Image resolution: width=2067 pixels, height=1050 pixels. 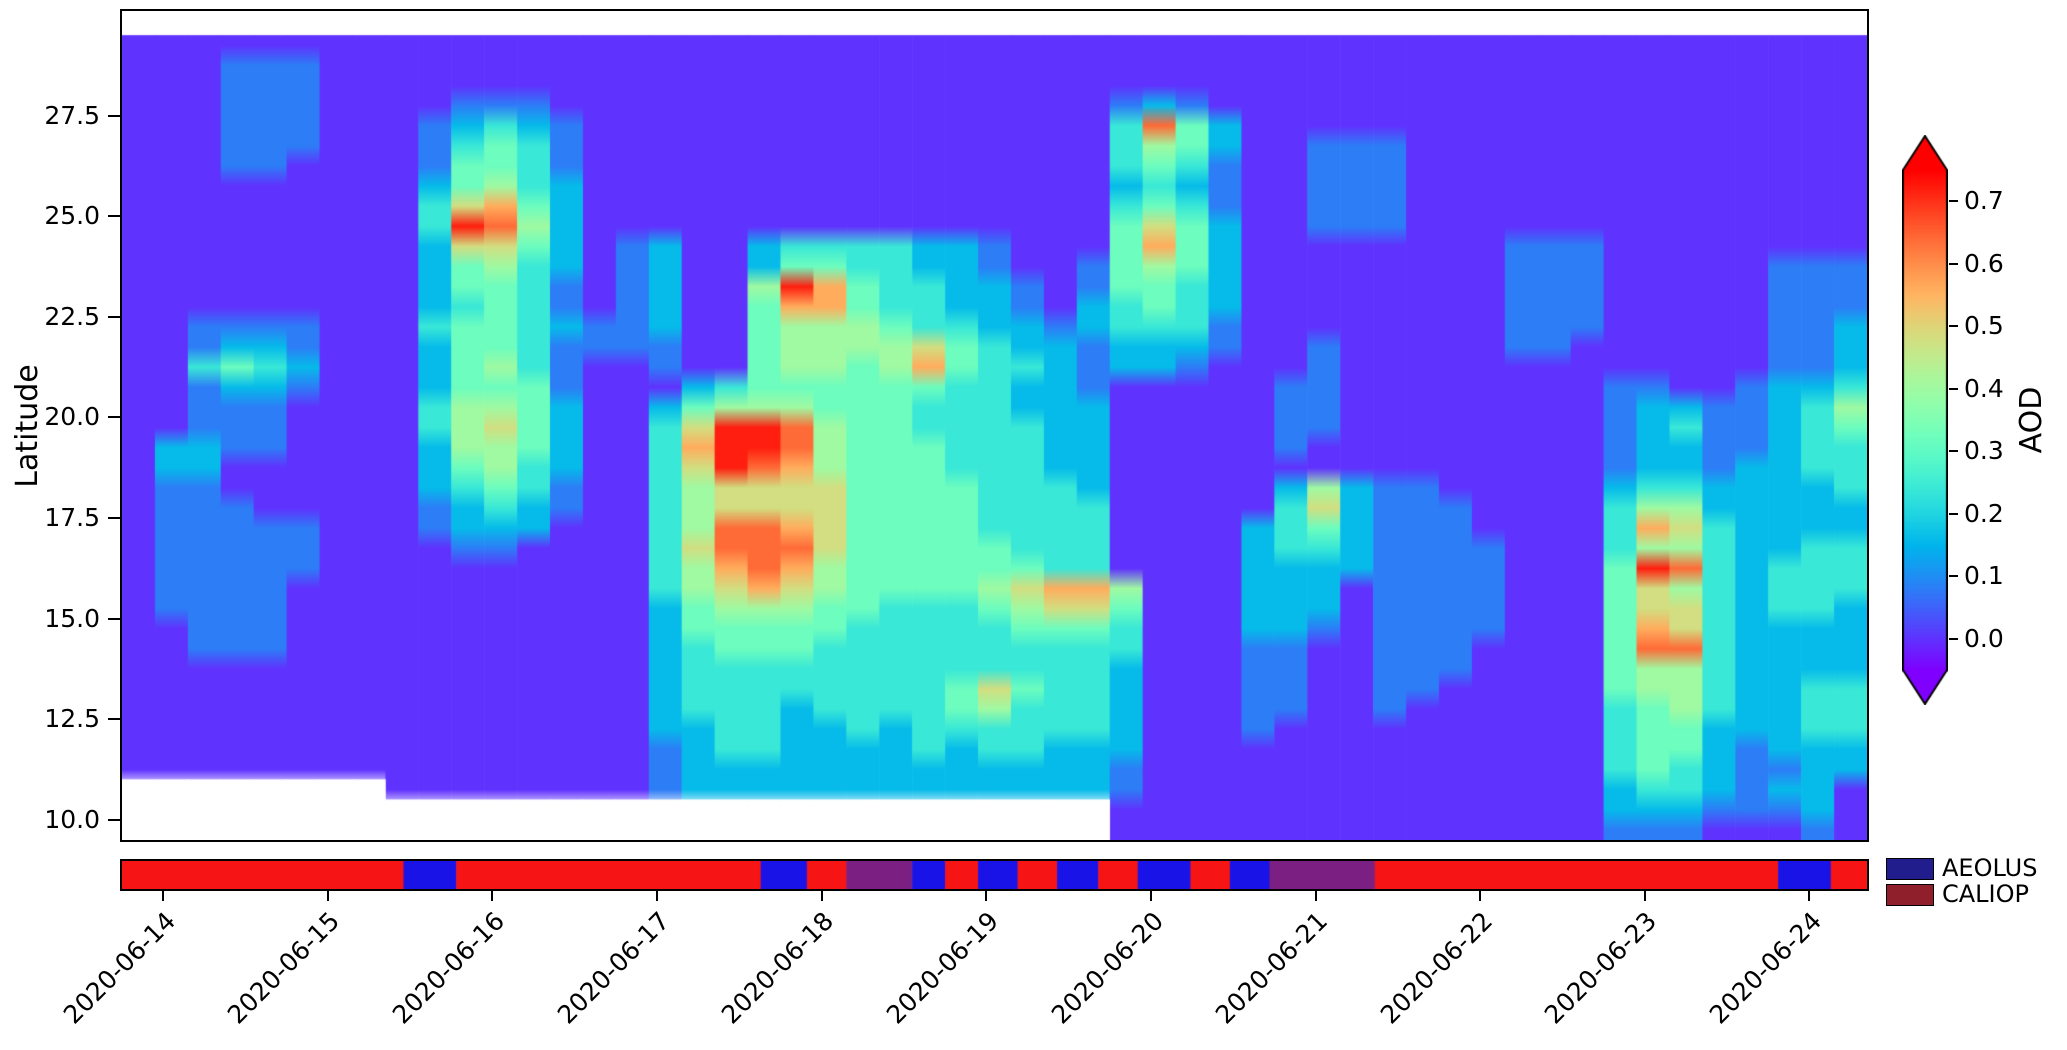 I want to click on colorbar-tick-label: 0.4, so click(x=1984, y=388).